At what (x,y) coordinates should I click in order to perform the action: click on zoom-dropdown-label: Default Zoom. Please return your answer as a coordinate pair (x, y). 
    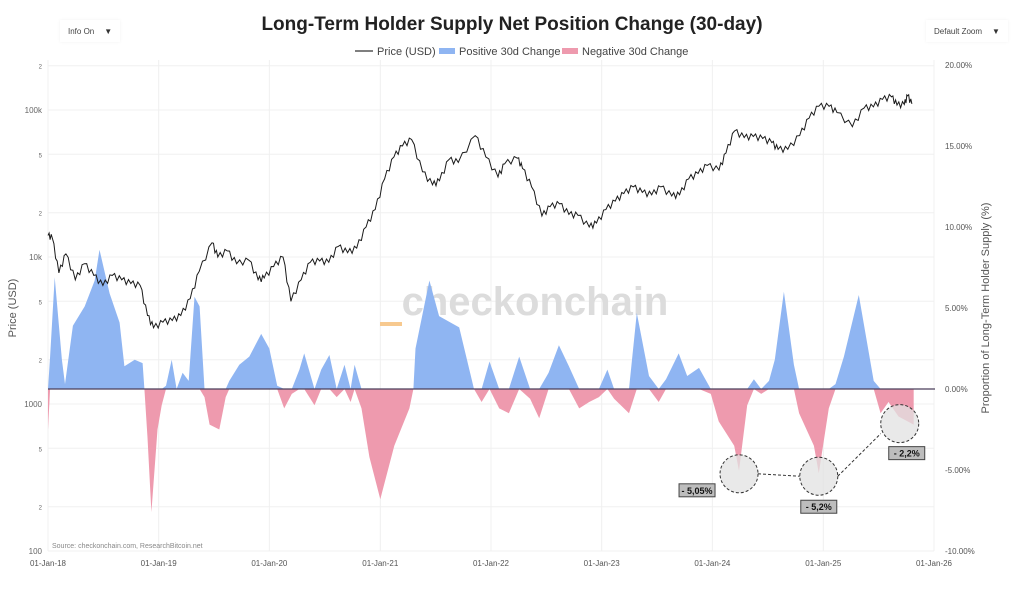
    Looking at the image, I should click on (958, 31).